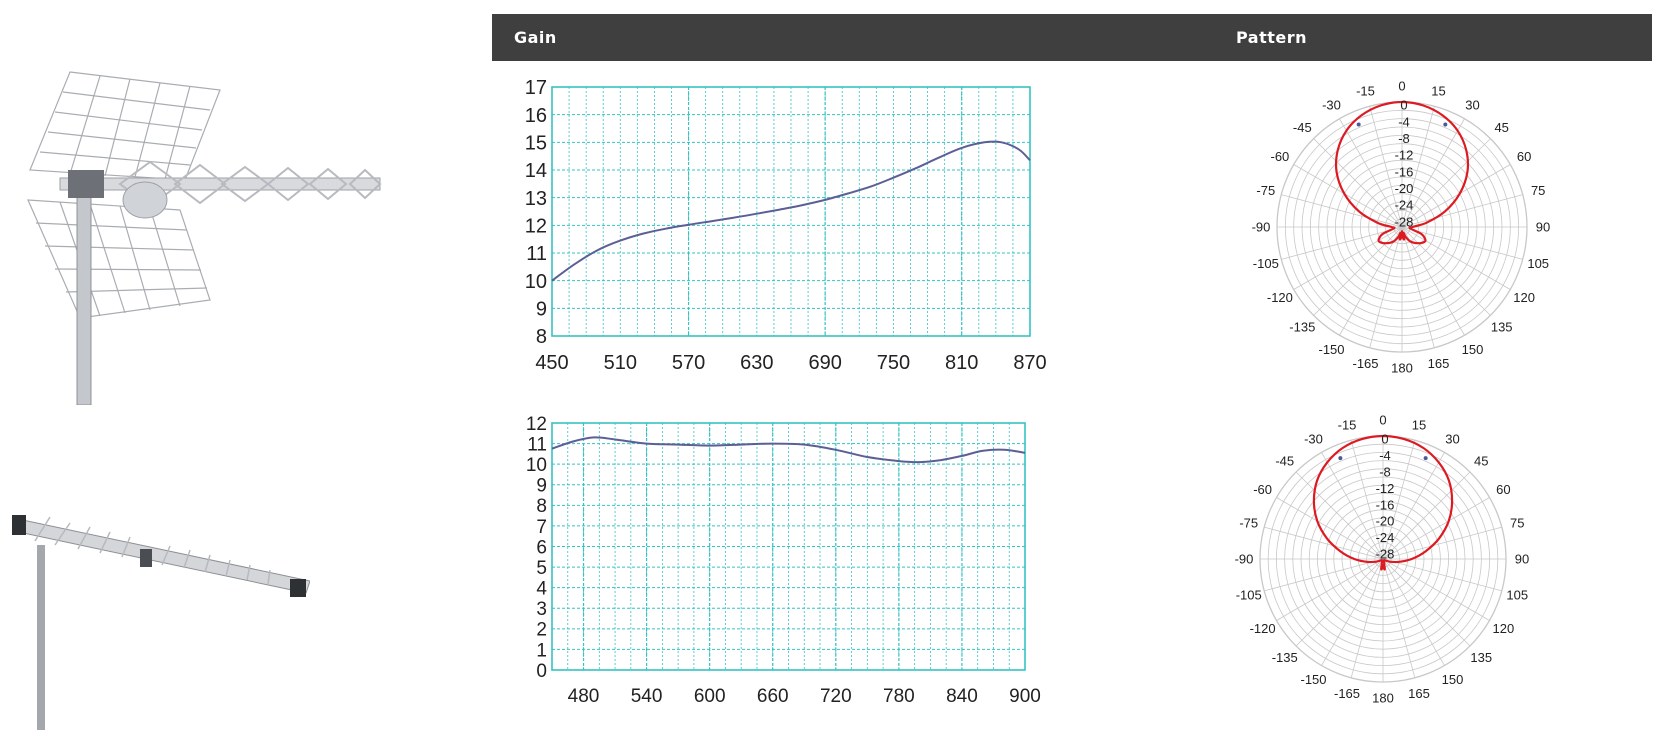 The height and width of the screenshot is (737, 1679). I want to click on y-tick-label: 15, so click(536, 144).